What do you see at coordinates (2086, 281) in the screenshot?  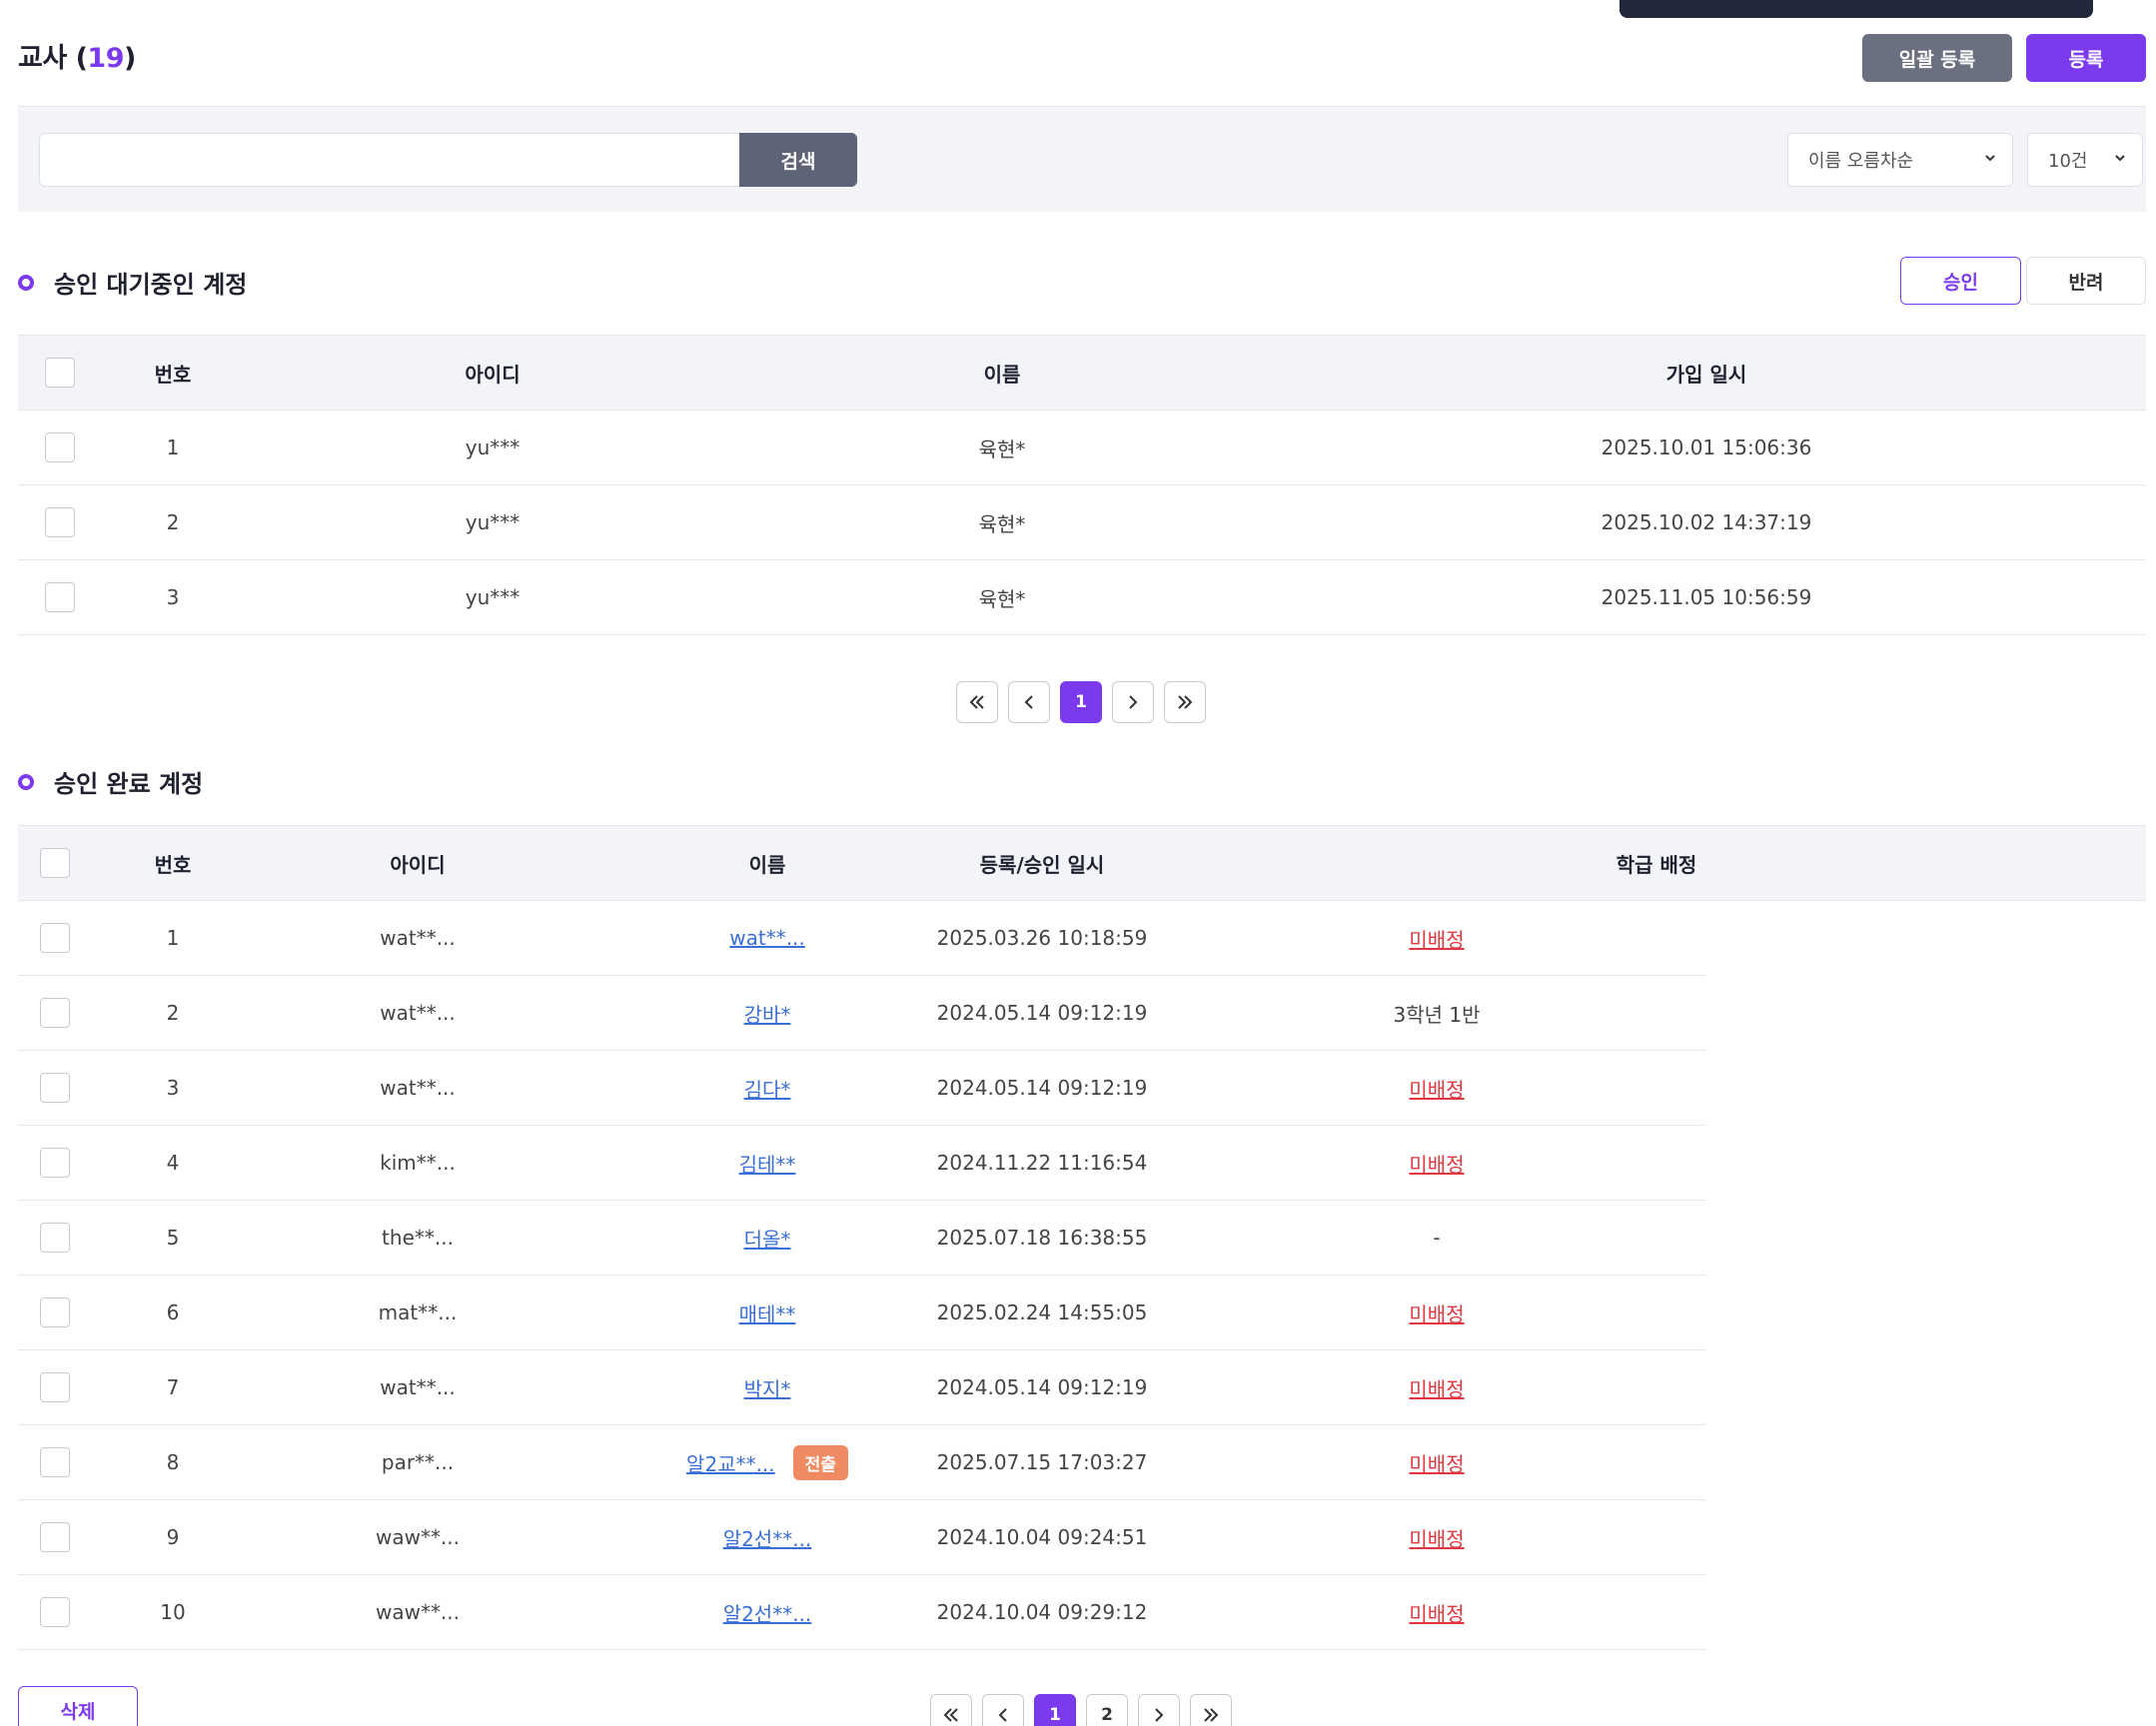 I see `reject-button: 반려` at bounding box center [2086, 281].